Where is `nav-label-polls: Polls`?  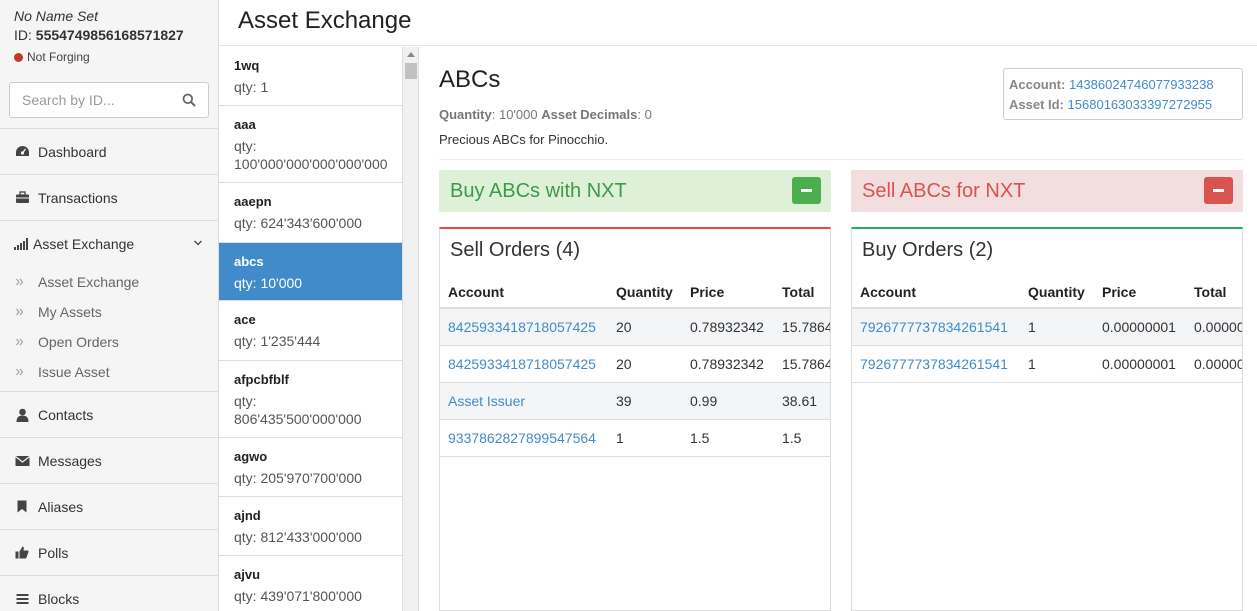
nav-label-polls: Polls is located at coordinates (53, 552).